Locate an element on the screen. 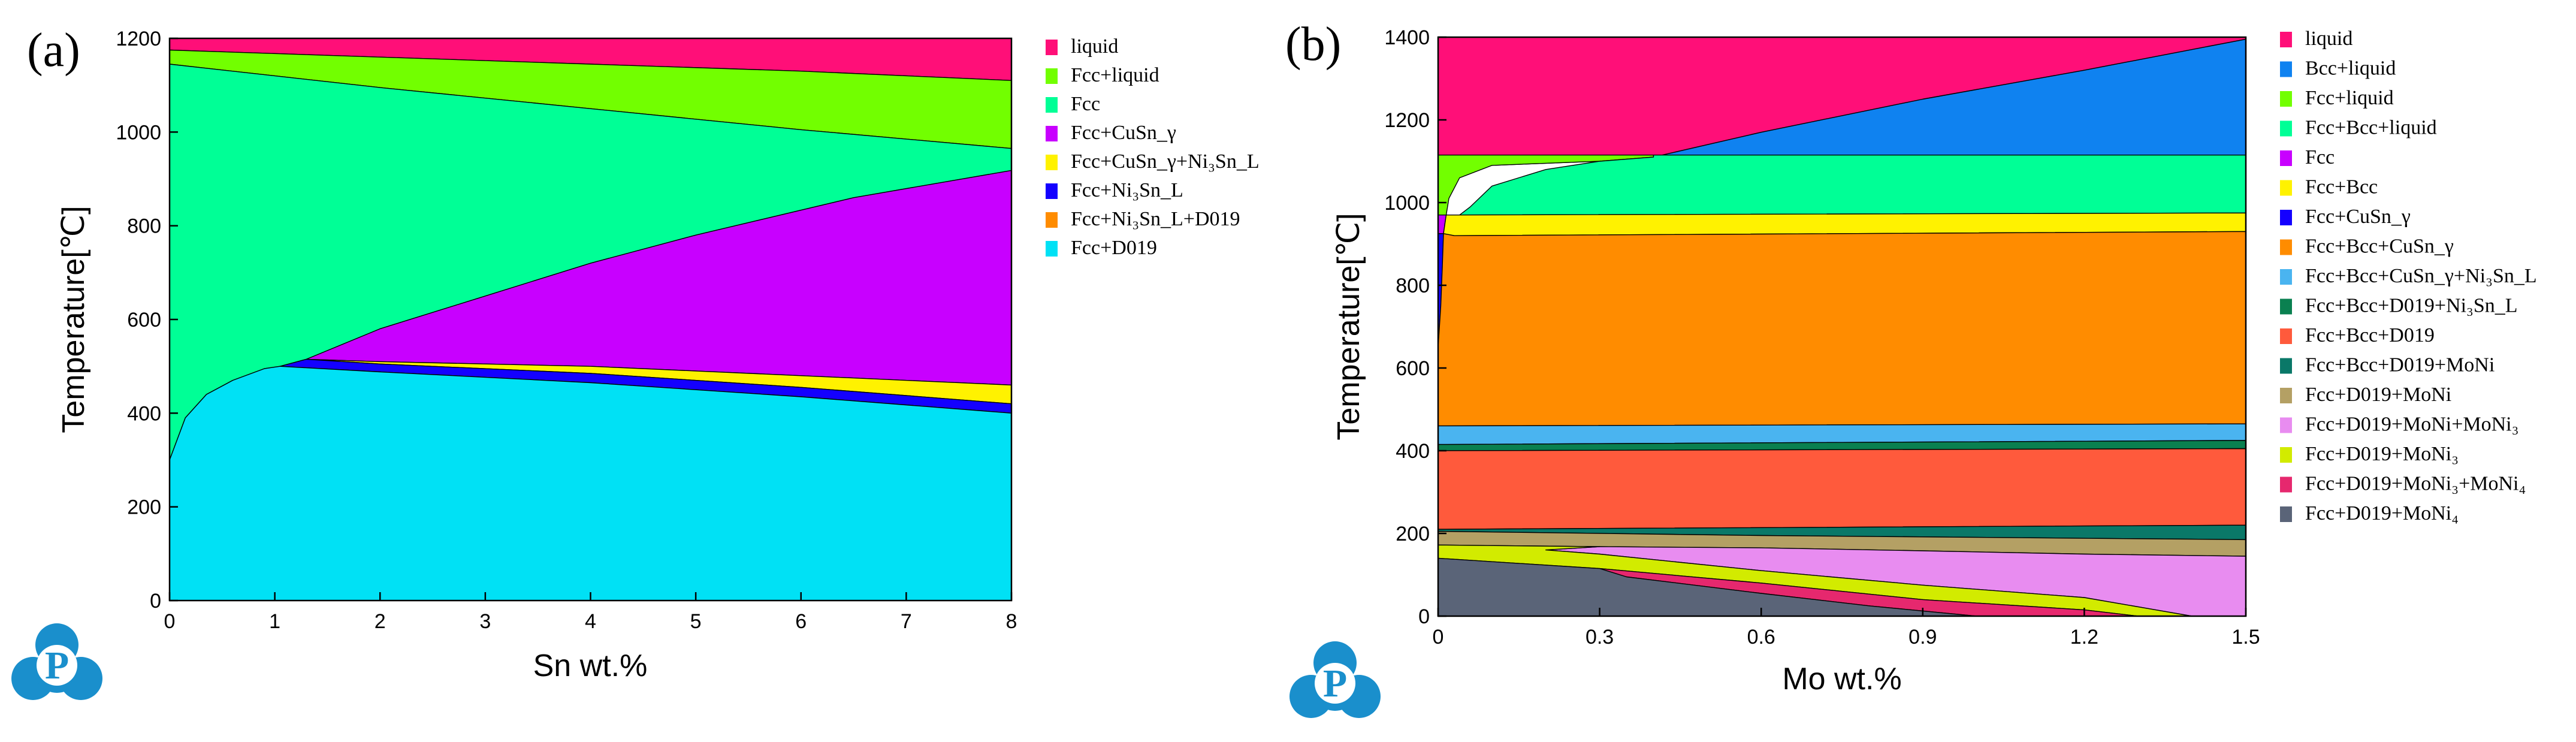  legend-label: Fcc+Ni₃Sn_L+D019 is located at coordinates (1155, 219).